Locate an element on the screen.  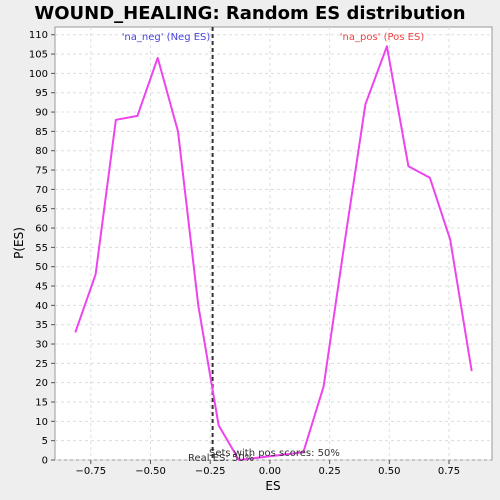
y-tick-label: 75 is located at coordinates (41, 171).